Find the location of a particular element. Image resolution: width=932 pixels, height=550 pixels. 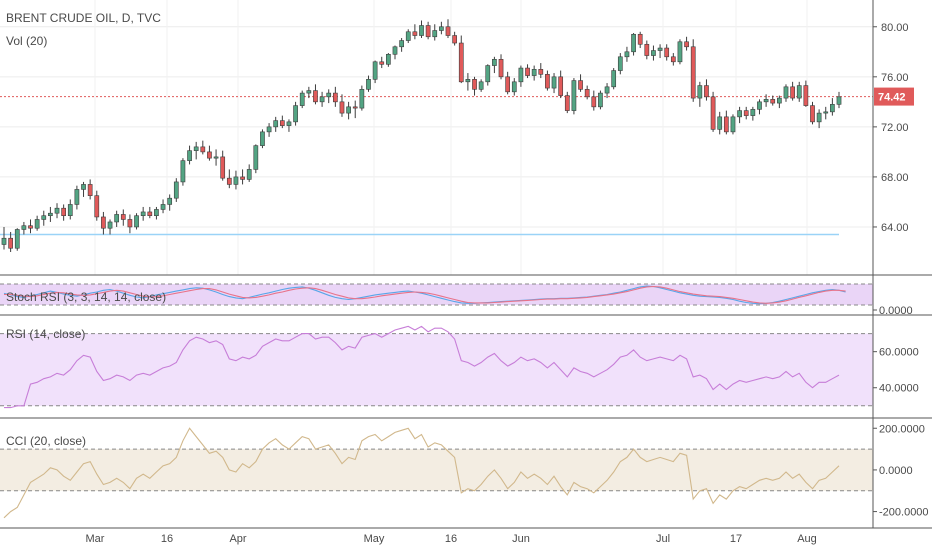

stoch-rsi-chart: 0.0000 is located at coordinates (466, 296).